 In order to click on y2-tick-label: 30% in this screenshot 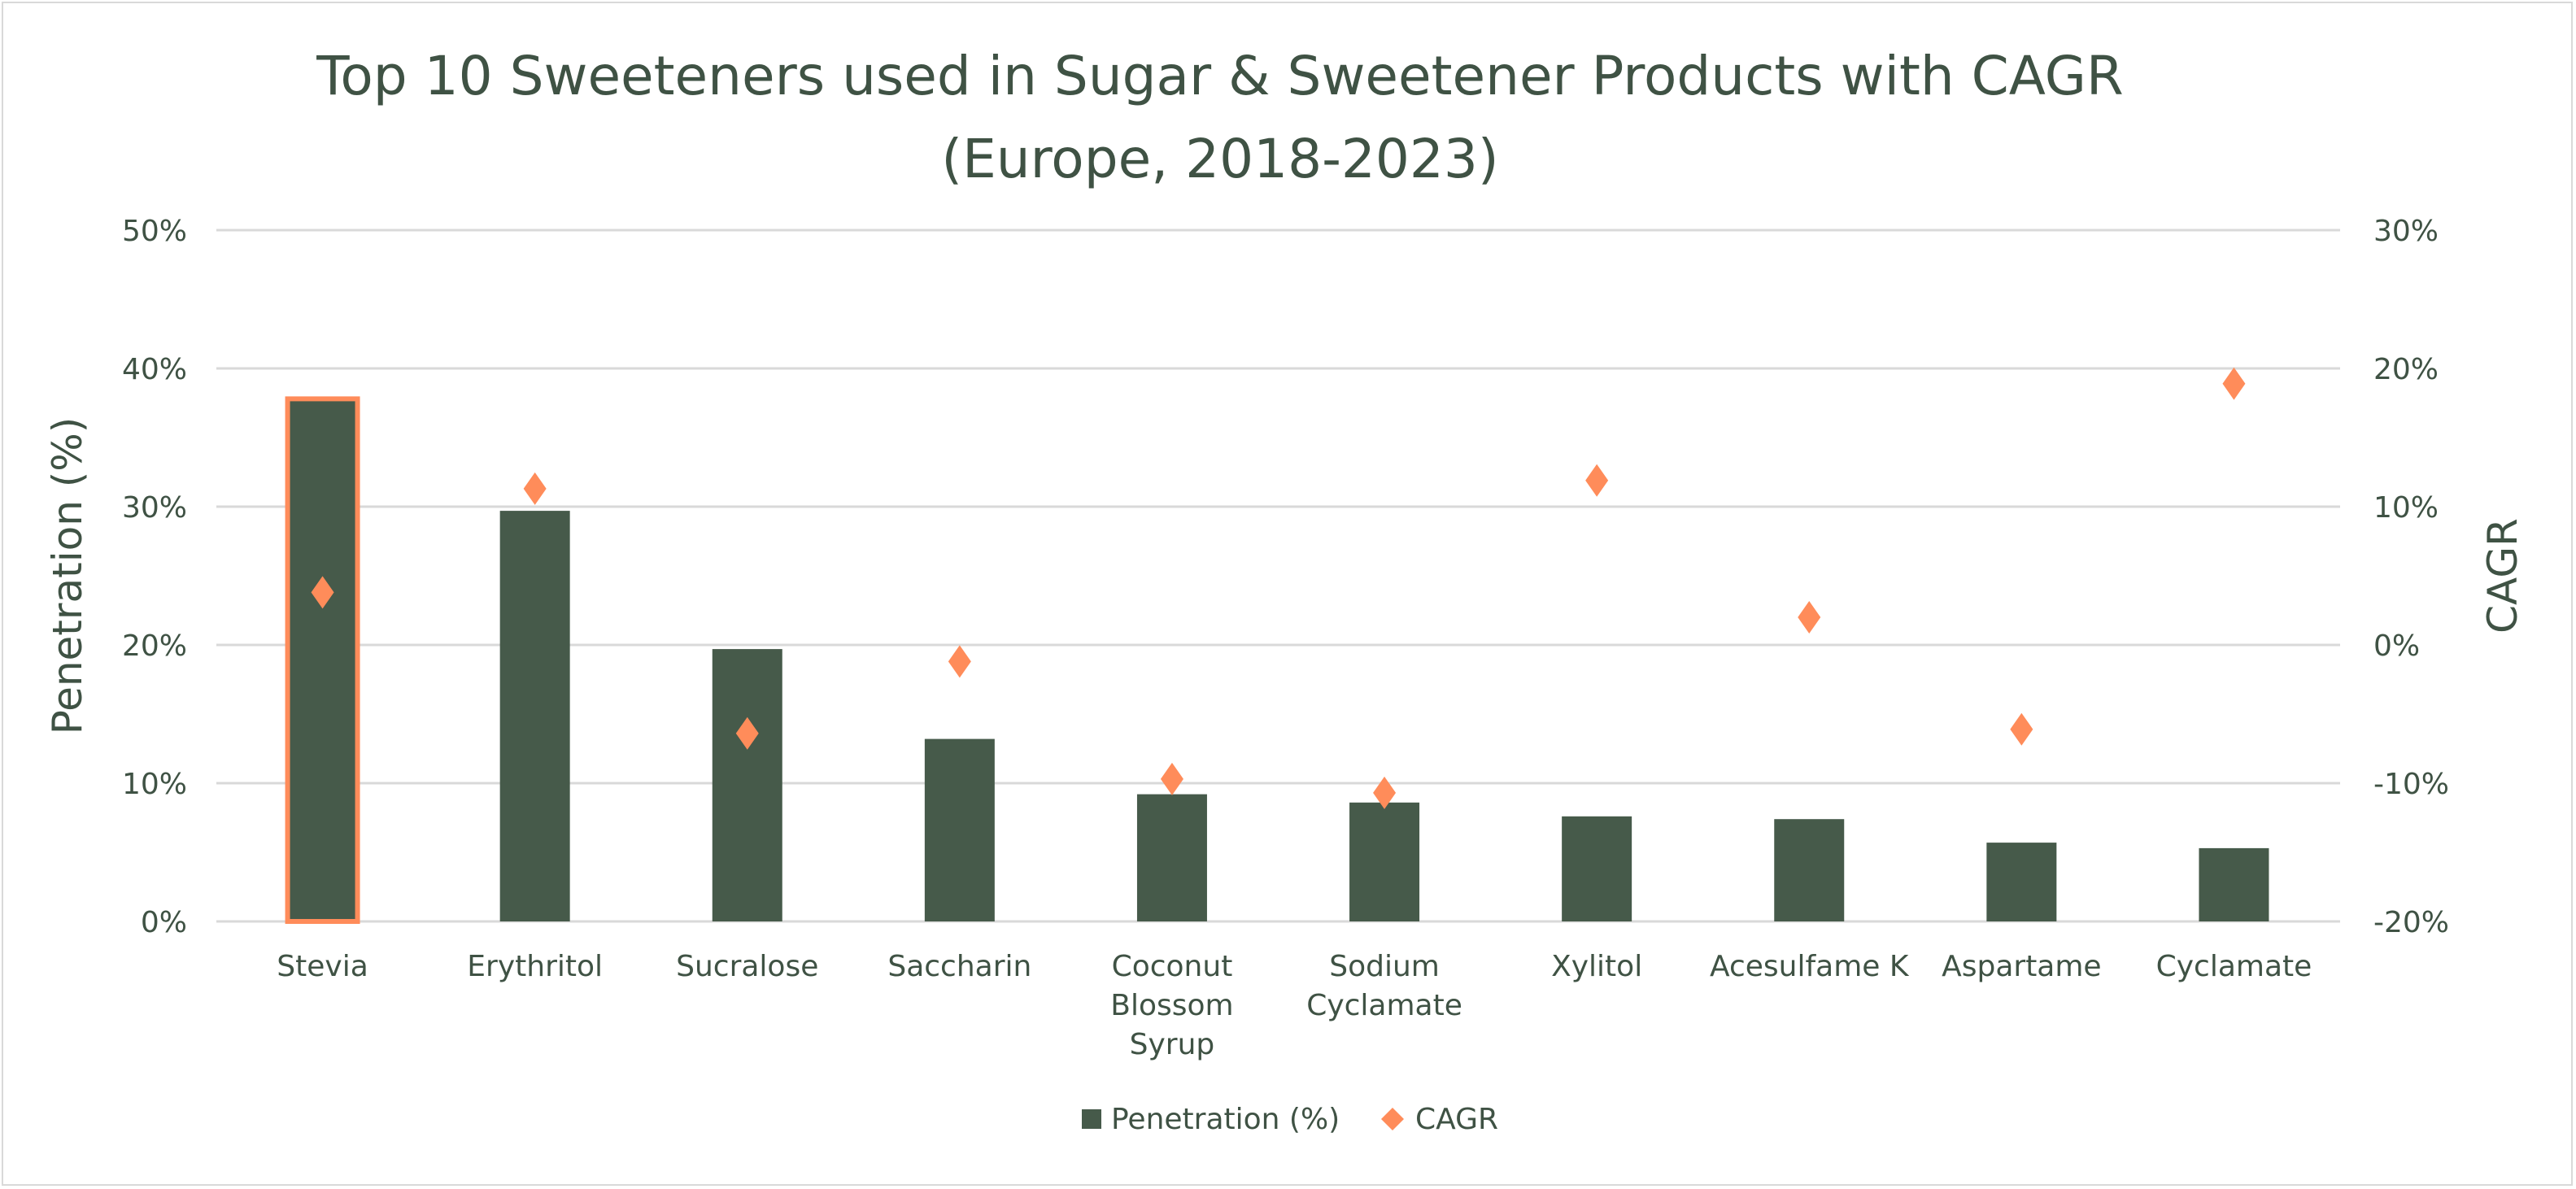, I will do `click(2406, 231)`.